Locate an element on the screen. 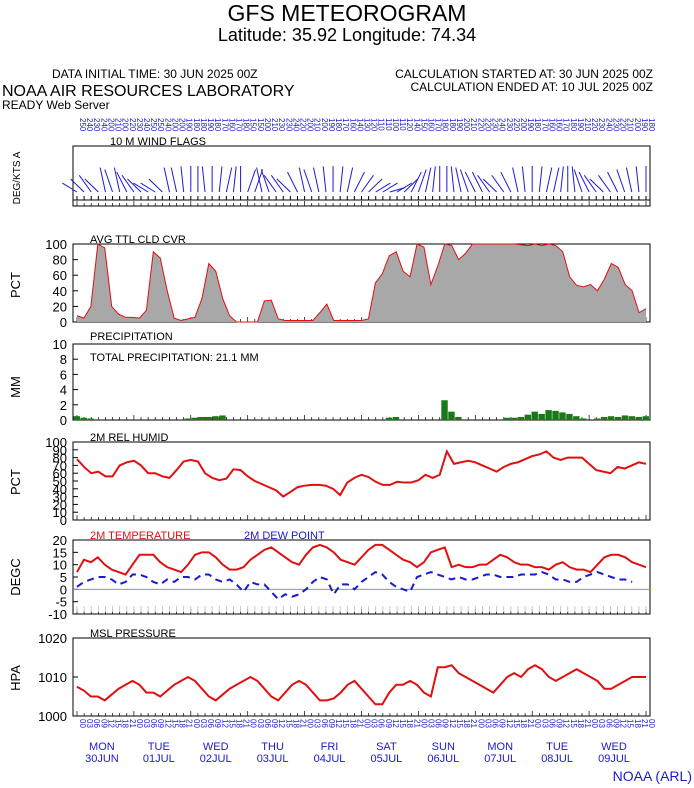 This screenshot has height=788, width=694. cloud-ylabel: PCT is located at coordinates (15, 285).